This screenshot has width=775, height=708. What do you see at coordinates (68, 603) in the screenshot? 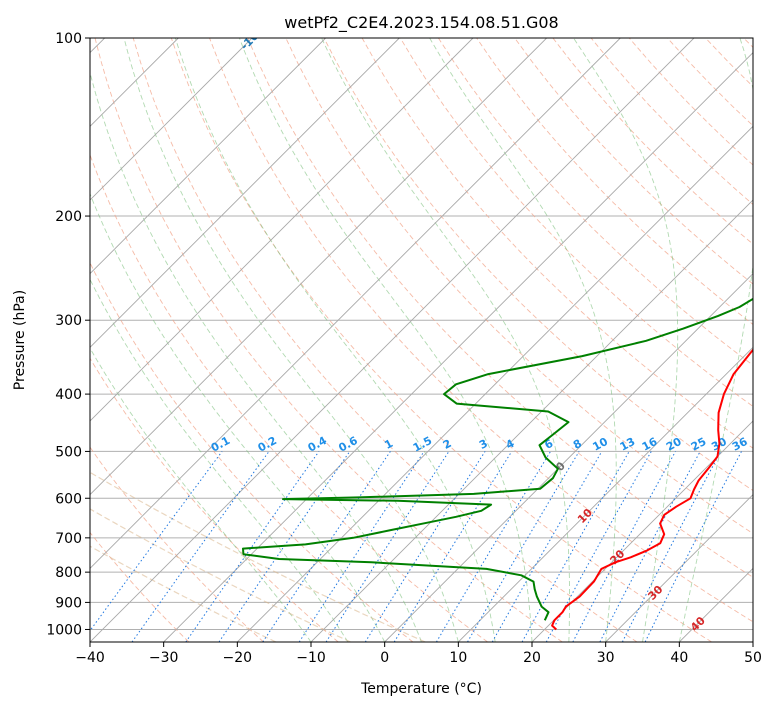
I see `y-tick-label: 900` at bounding box center [68, 603].